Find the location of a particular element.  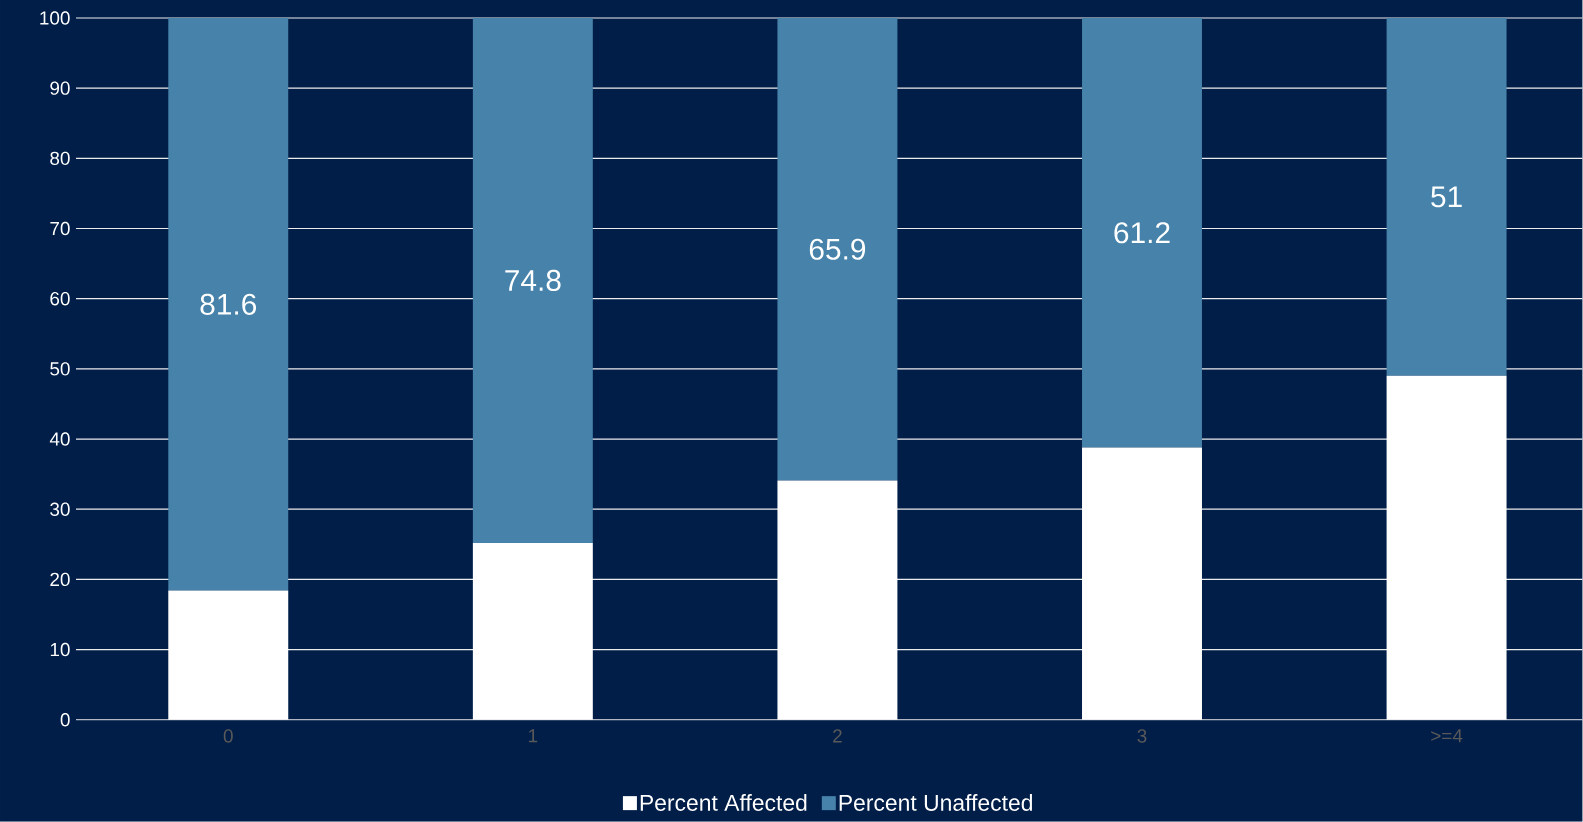

legend-label: Percent Affected is located at coordinates (723, 803).